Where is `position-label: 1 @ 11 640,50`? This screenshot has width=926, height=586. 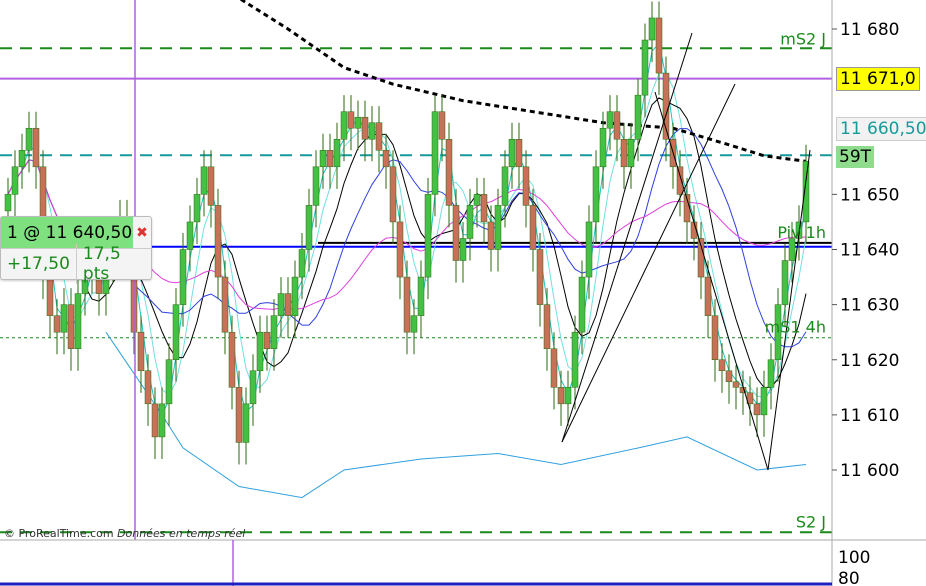 position-label: 1 @ 11 640,50 is located at coordinates (67, 232).